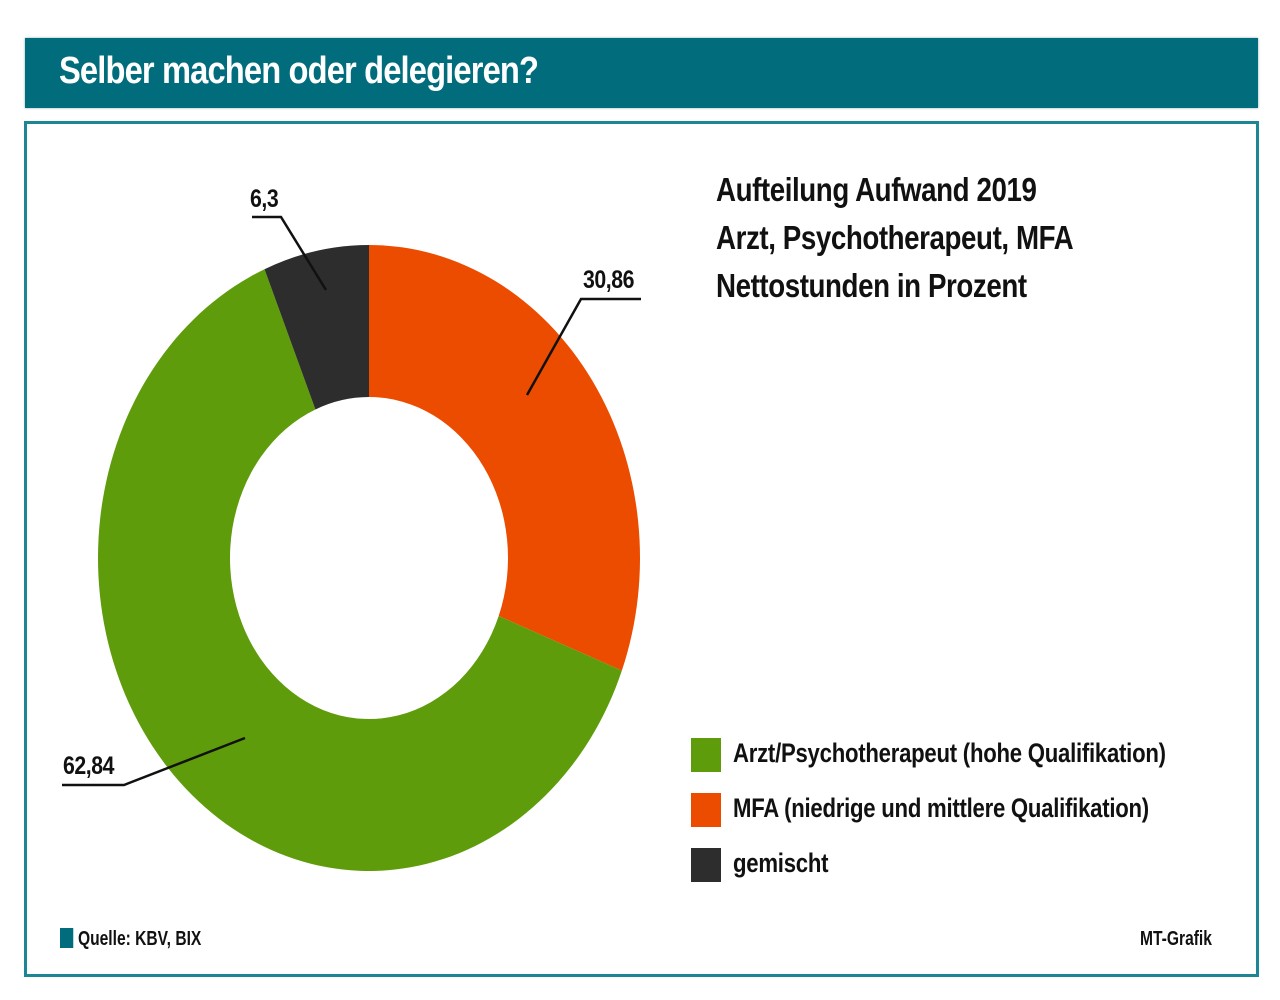 This screenshot has width=1280, height=1000. What do you see at coordinates (67, 938) in the screenshot?
I see `source-square-icon` at bounding box center [67, 938].